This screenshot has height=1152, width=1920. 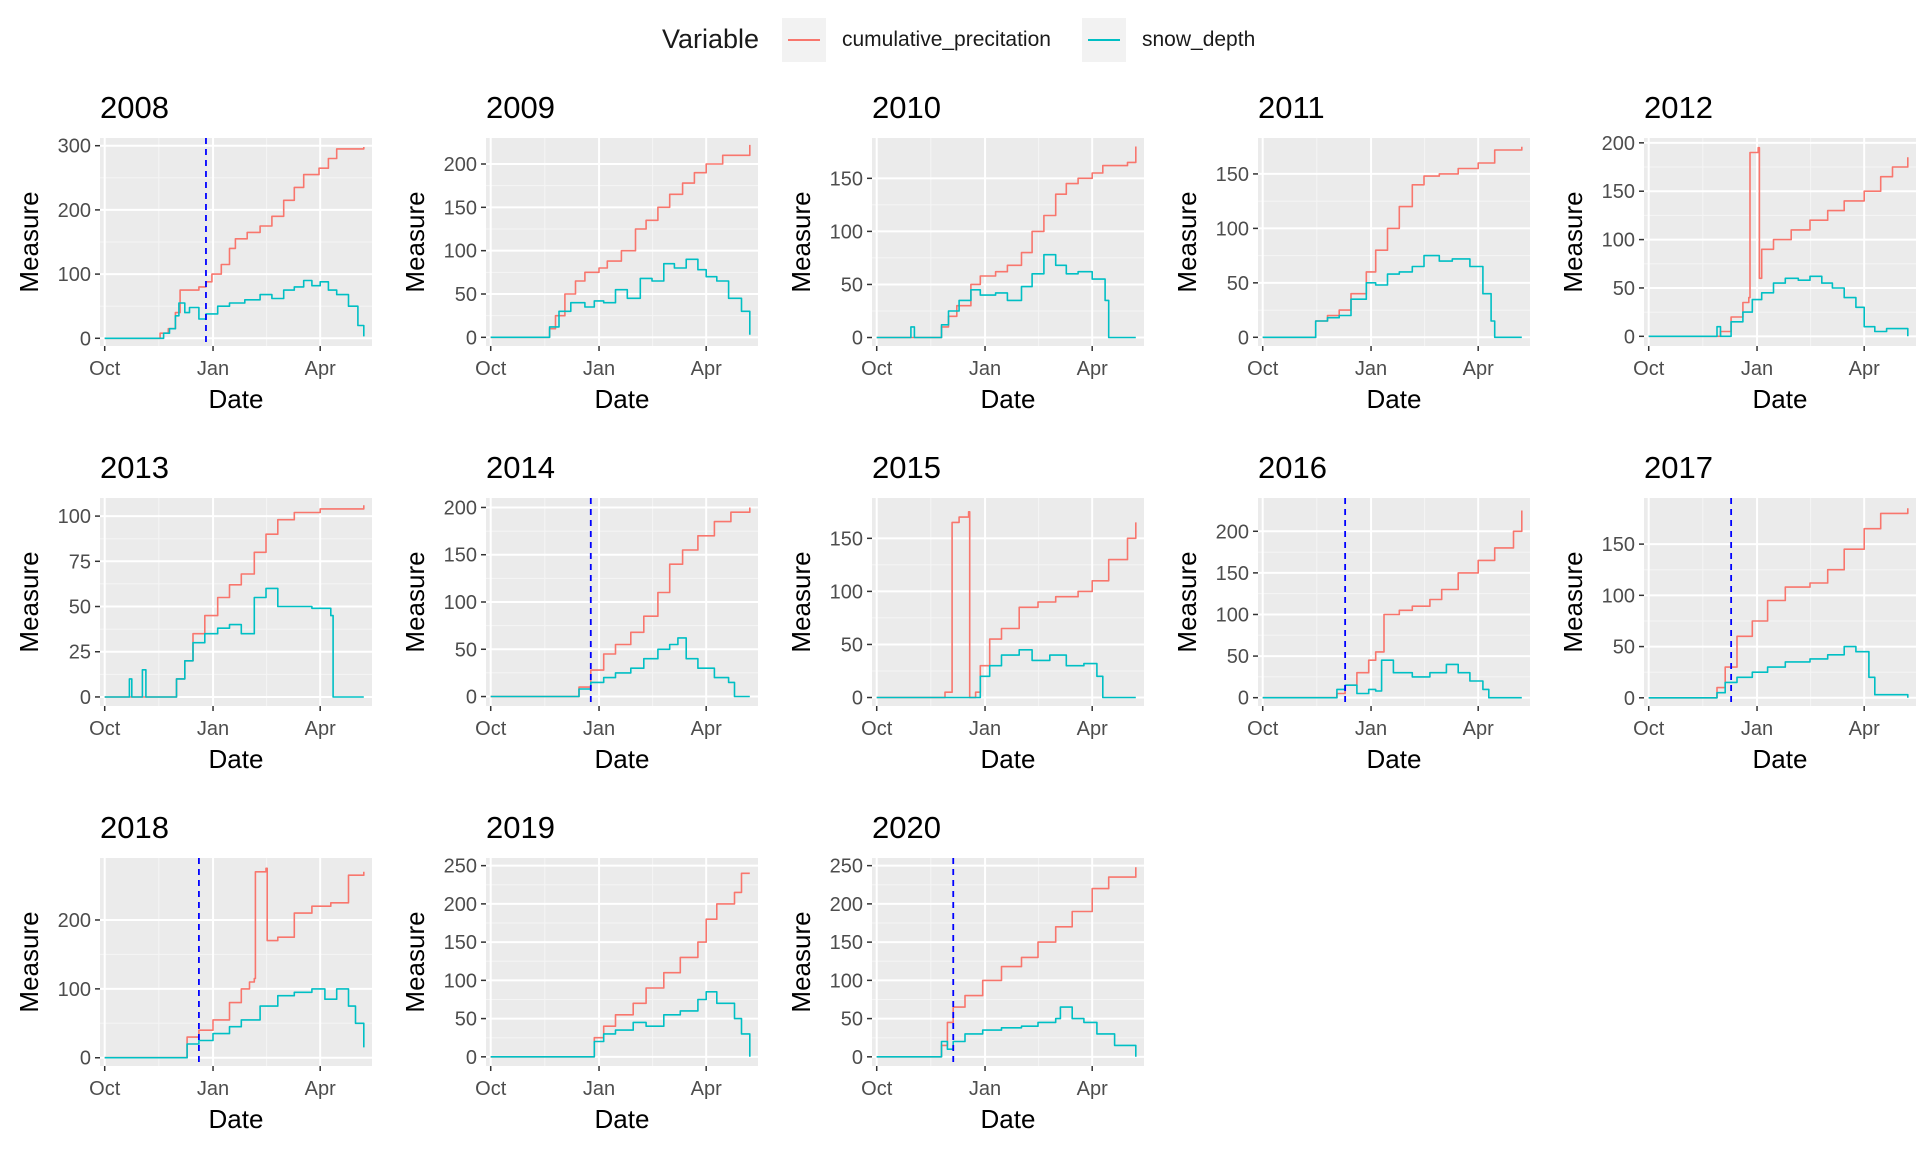 What do you see at coordinates (906, 107) in the screenshot?
I see `panel-title-2010: 2010` at bounding box center [906, 107].